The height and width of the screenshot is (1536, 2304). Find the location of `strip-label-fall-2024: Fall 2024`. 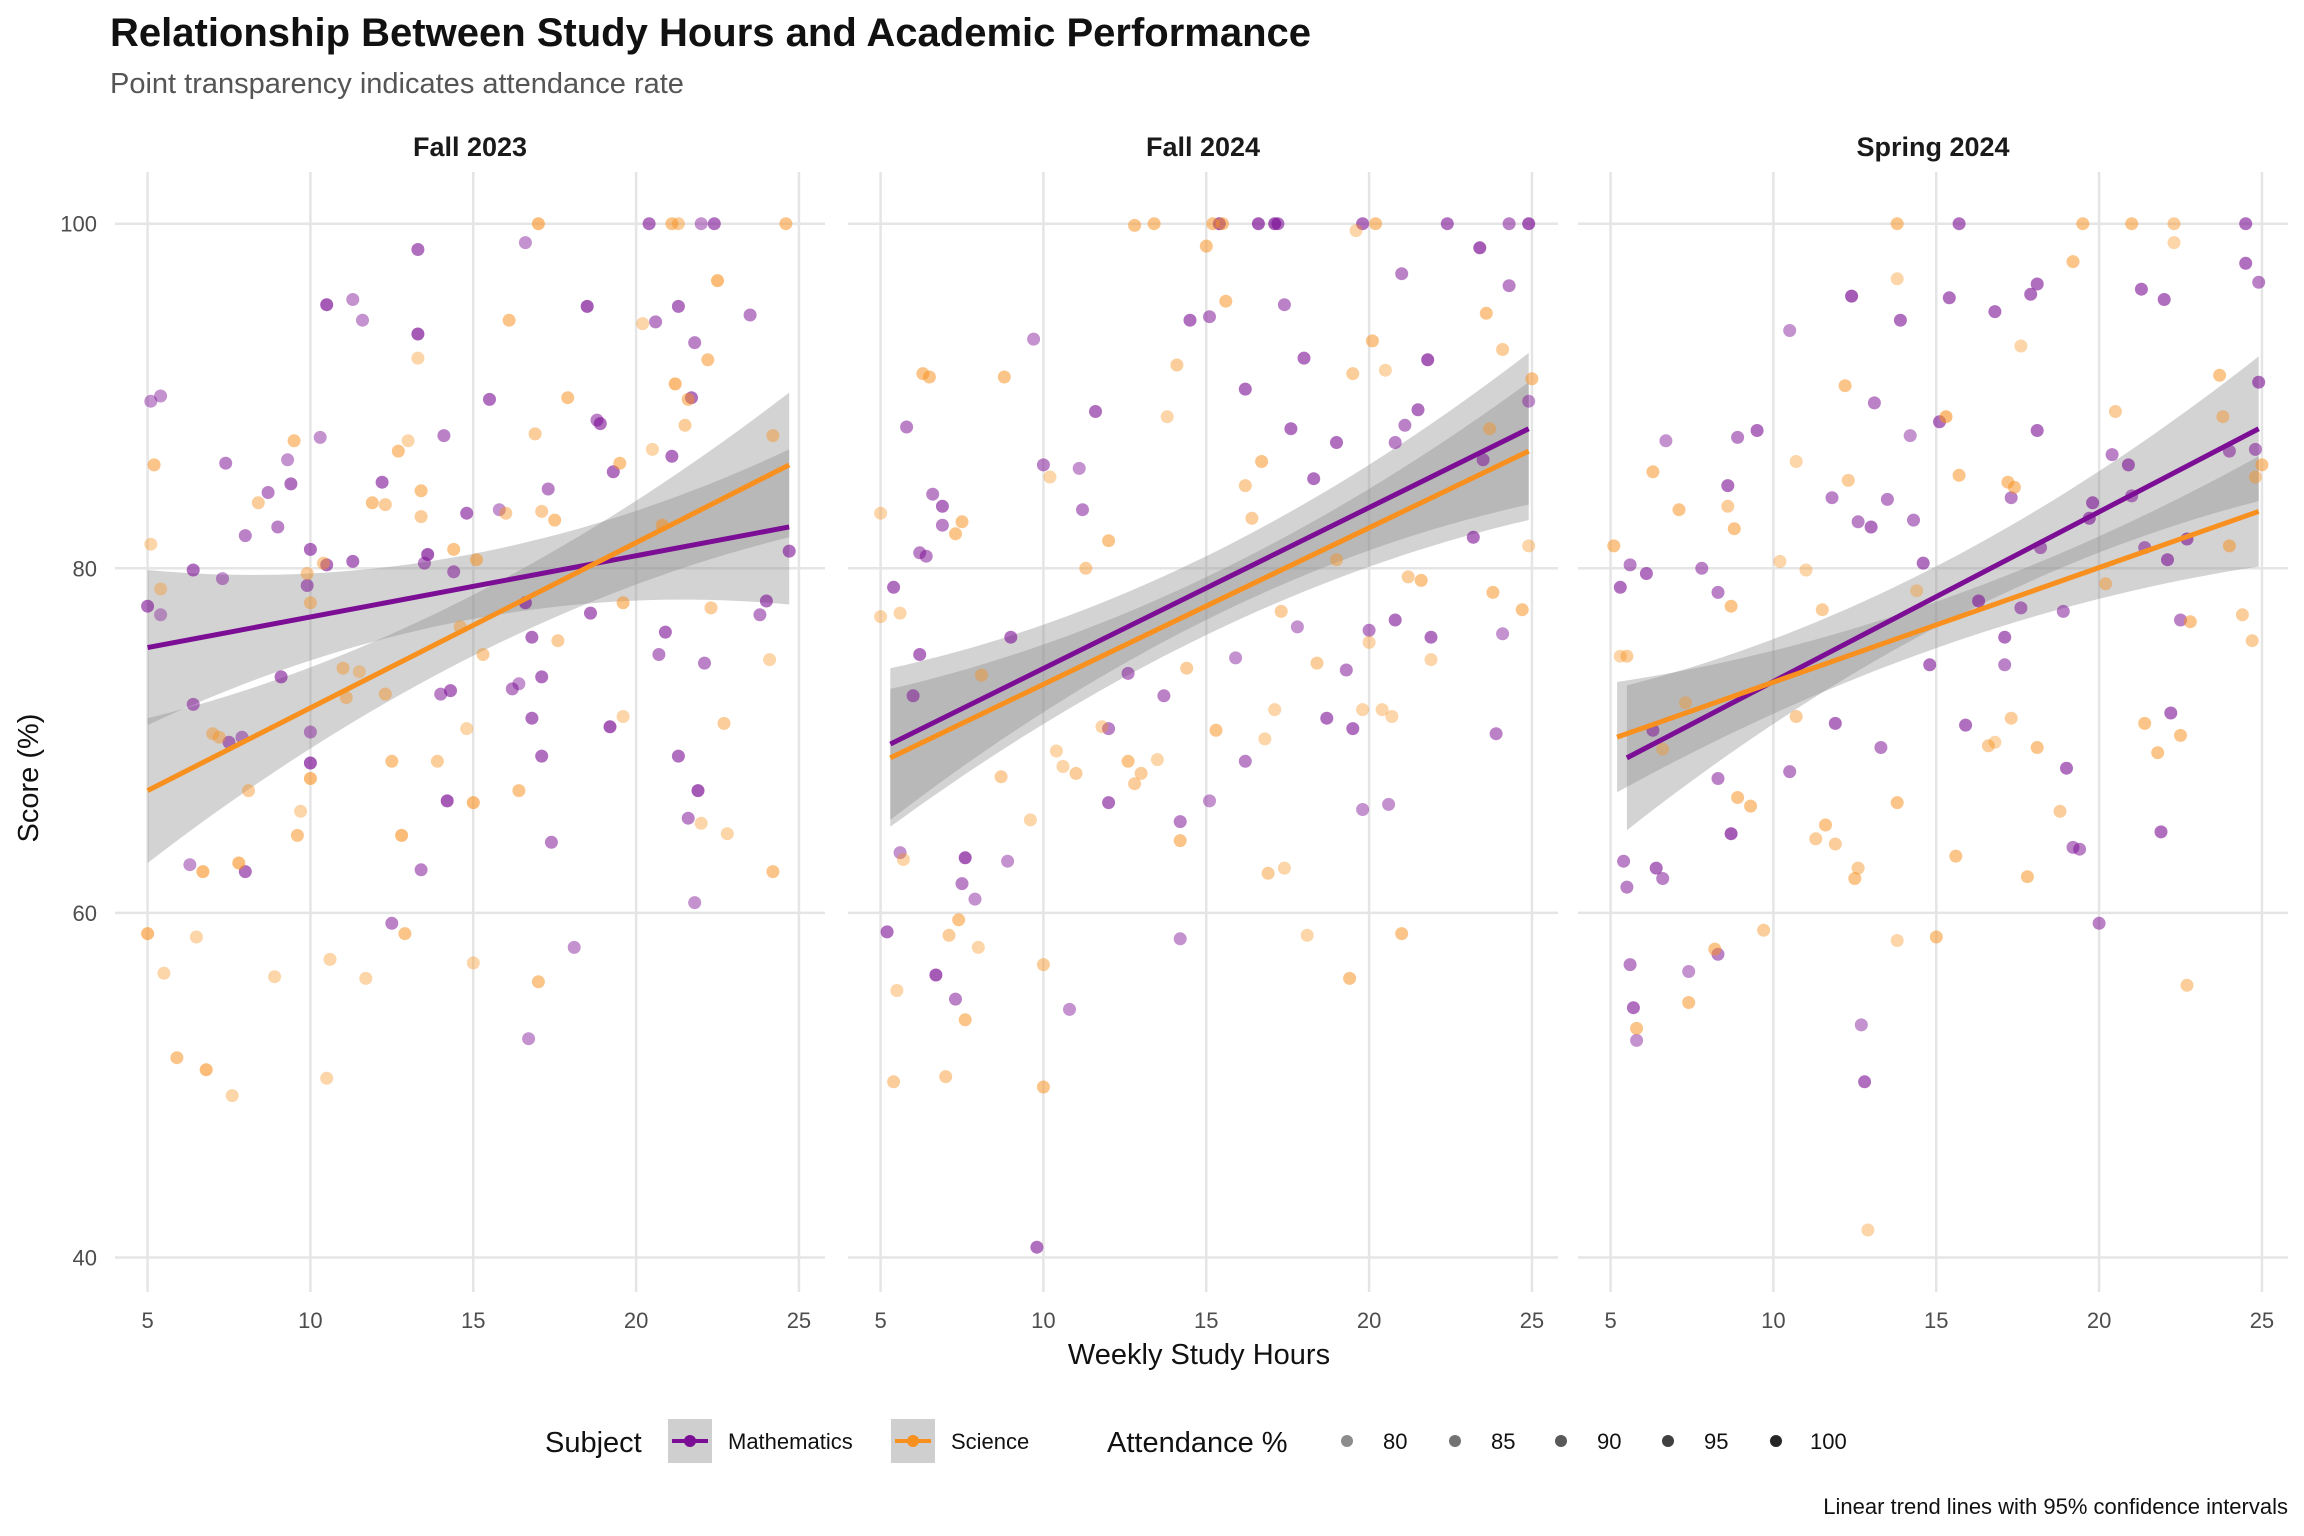

strip-label-fall-2024: Fall 2024 is located at coordinates (1203, 147).